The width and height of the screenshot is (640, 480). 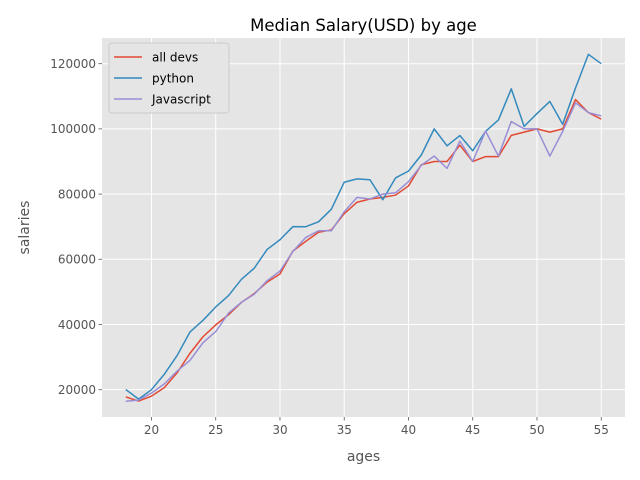 What do you see at coordinates (601, 430) in the screenshot?
I see `x-tick-label: 55` at bounding box center [601, 430].